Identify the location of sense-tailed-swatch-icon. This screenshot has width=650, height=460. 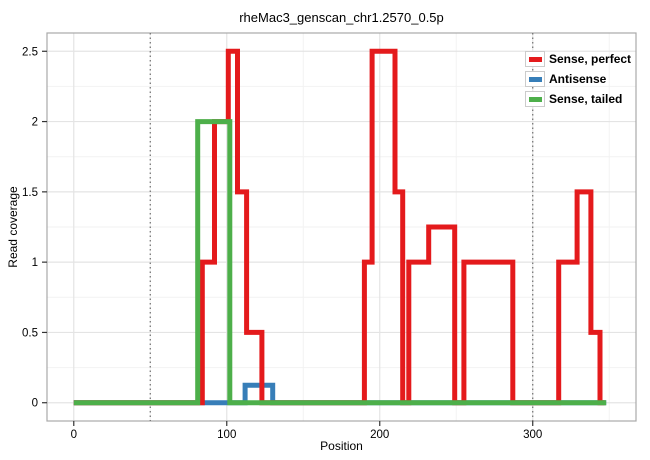
(535, 99).